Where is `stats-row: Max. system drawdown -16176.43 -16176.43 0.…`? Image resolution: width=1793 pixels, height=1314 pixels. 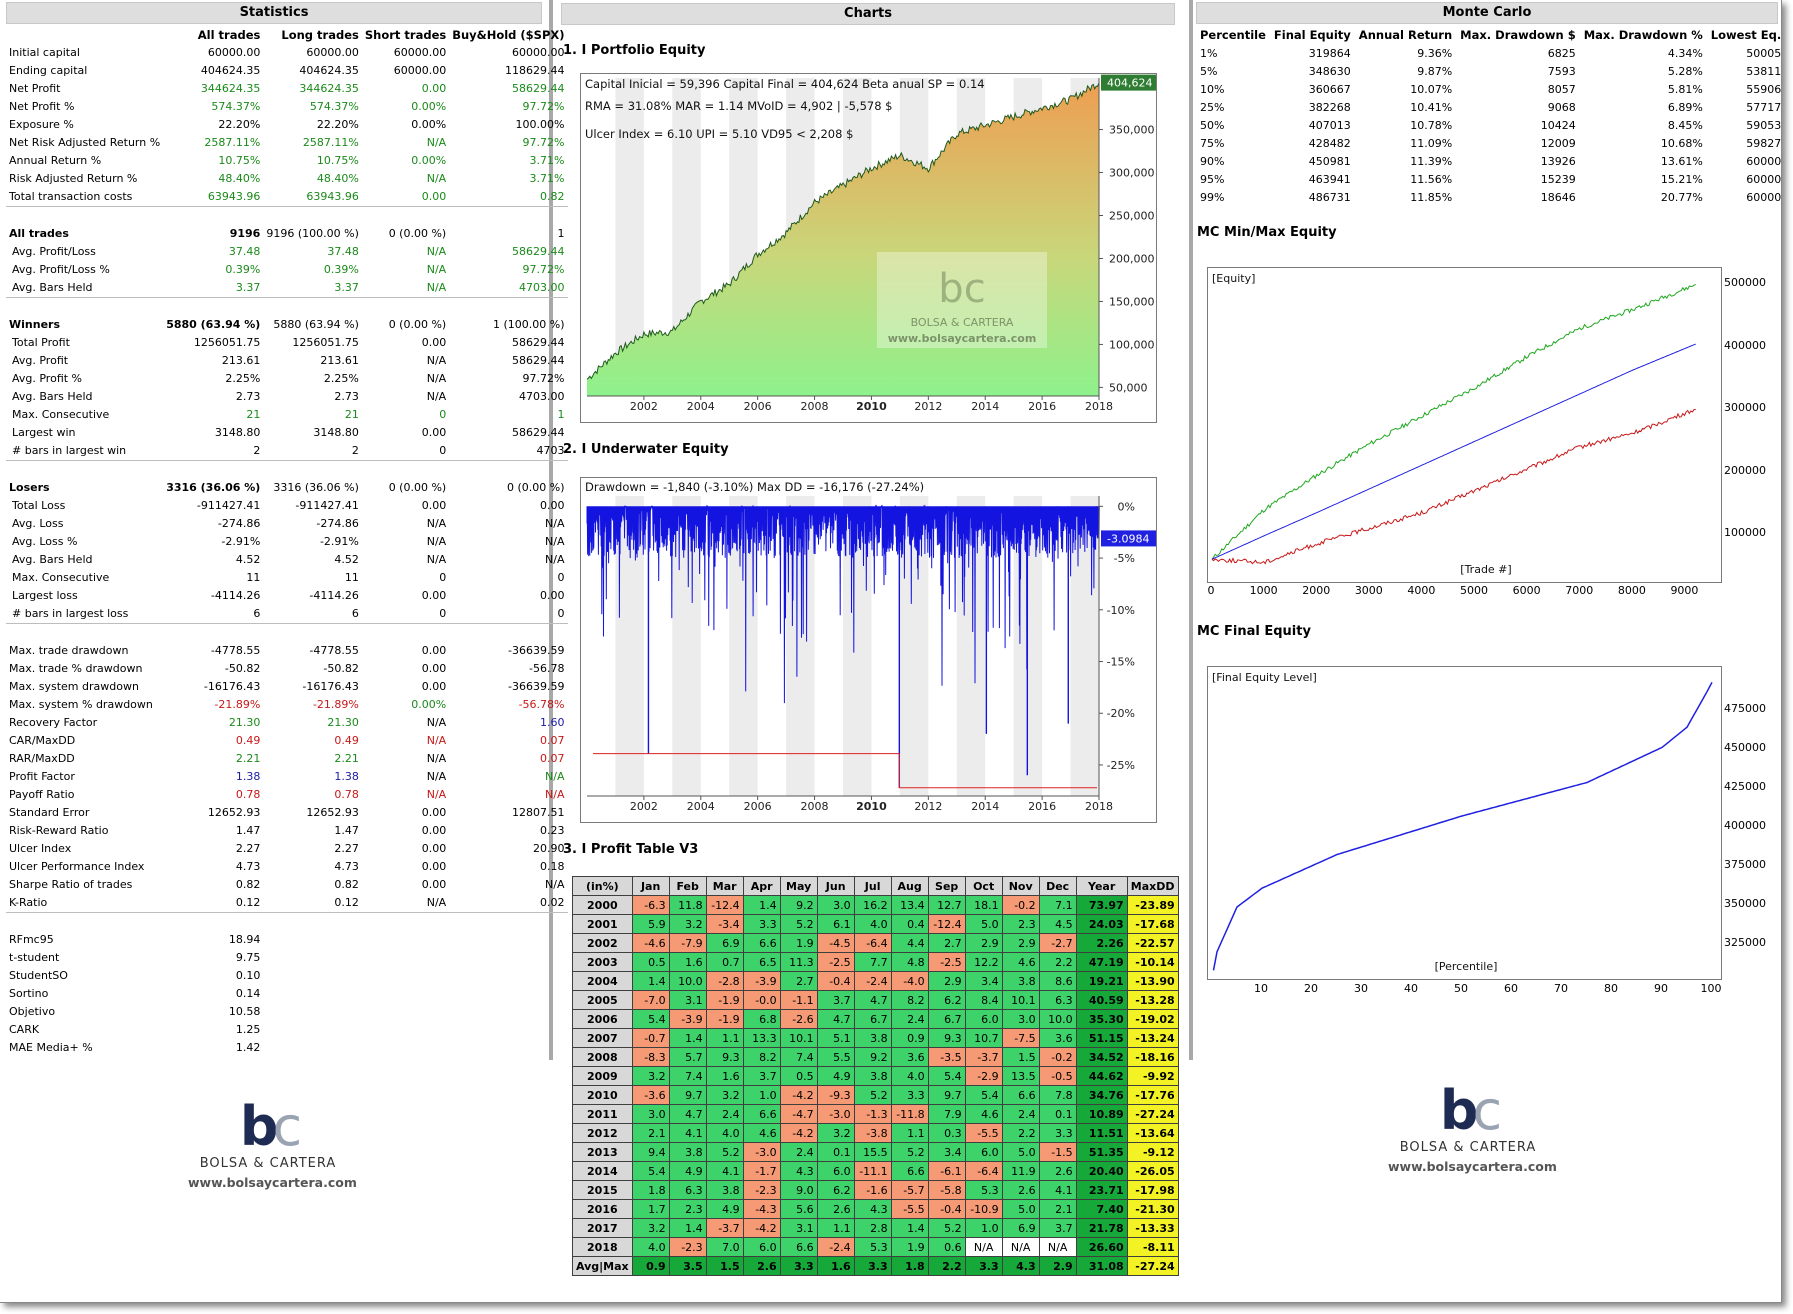
stats-row: Max. system drawdown -16176.43 -16176.43 0.… is located at coordinates (287, 687).